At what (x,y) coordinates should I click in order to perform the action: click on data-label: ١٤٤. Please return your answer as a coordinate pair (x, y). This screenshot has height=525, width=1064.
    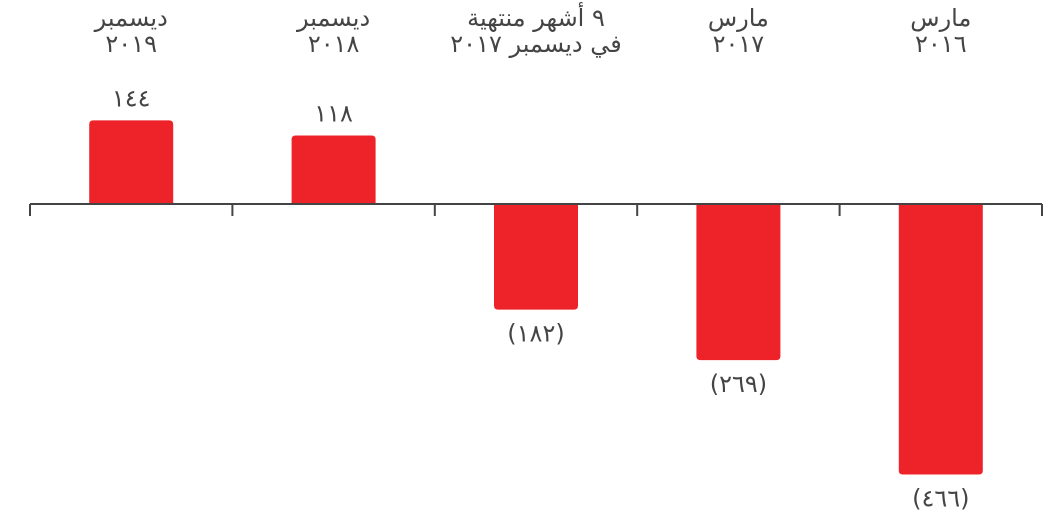
    Looking at the image, I should click on (131, 98).